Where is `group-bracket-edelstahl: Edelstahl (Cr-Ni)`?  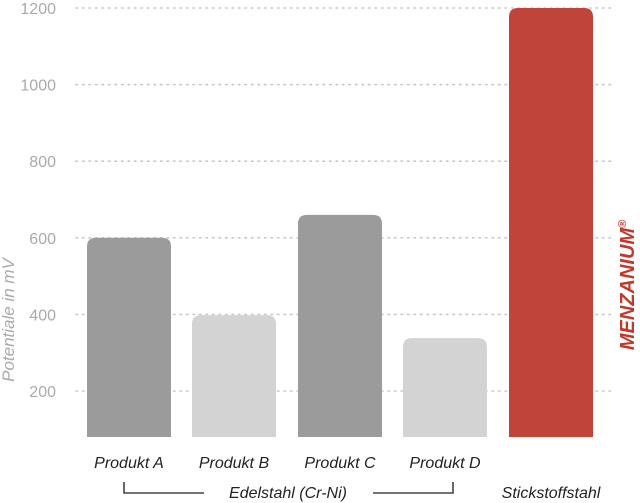 group-bracket-edelstahl: Edelstahl (Cr-Ni) is located at coordinates (288, 492).